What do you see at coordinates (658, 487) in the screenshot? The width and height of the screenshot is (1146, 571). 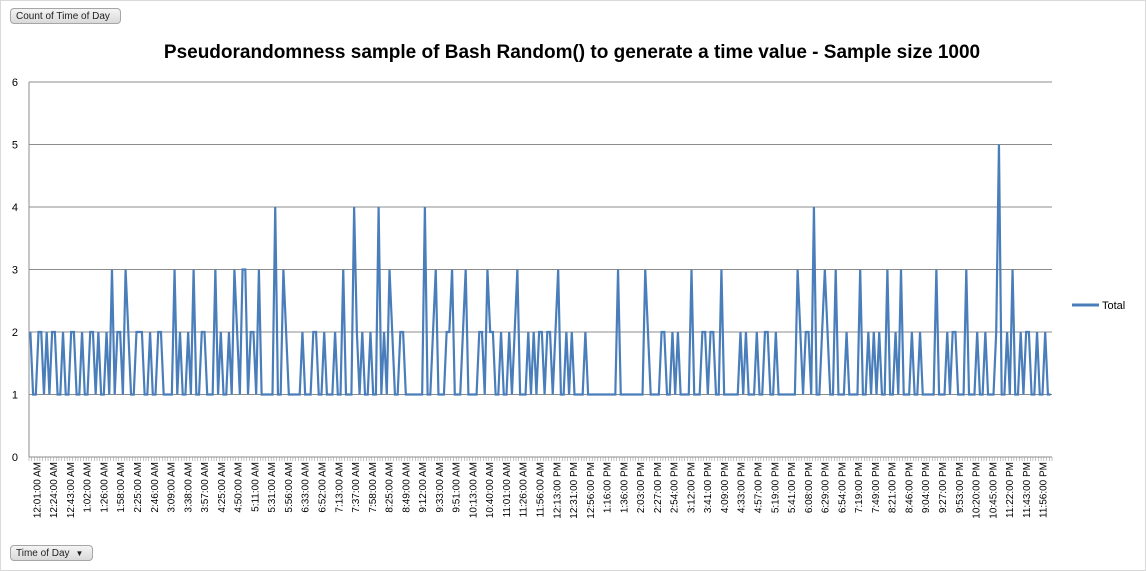 I see `x-tick-label: 2:27:00 PM` at bounding box center [658, 487].